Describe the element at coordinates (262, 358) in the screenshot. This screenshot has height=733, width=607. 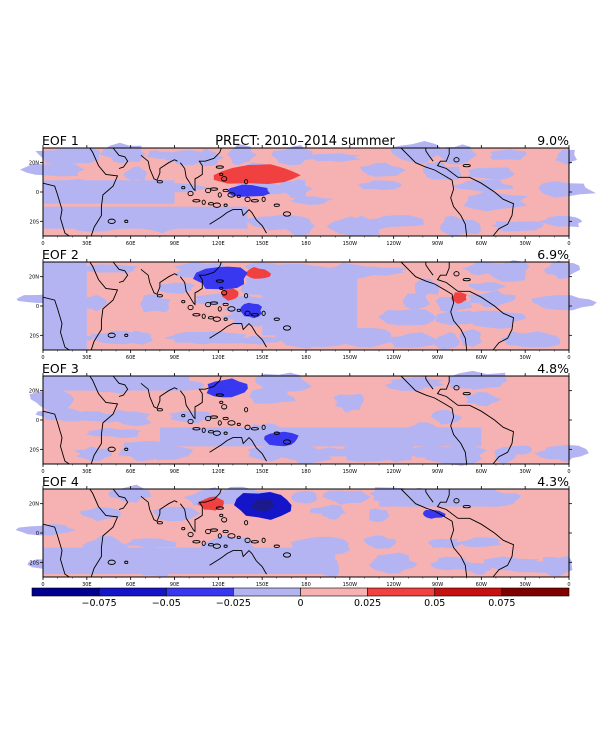
I see `x-tick-label: 150E` at that location.